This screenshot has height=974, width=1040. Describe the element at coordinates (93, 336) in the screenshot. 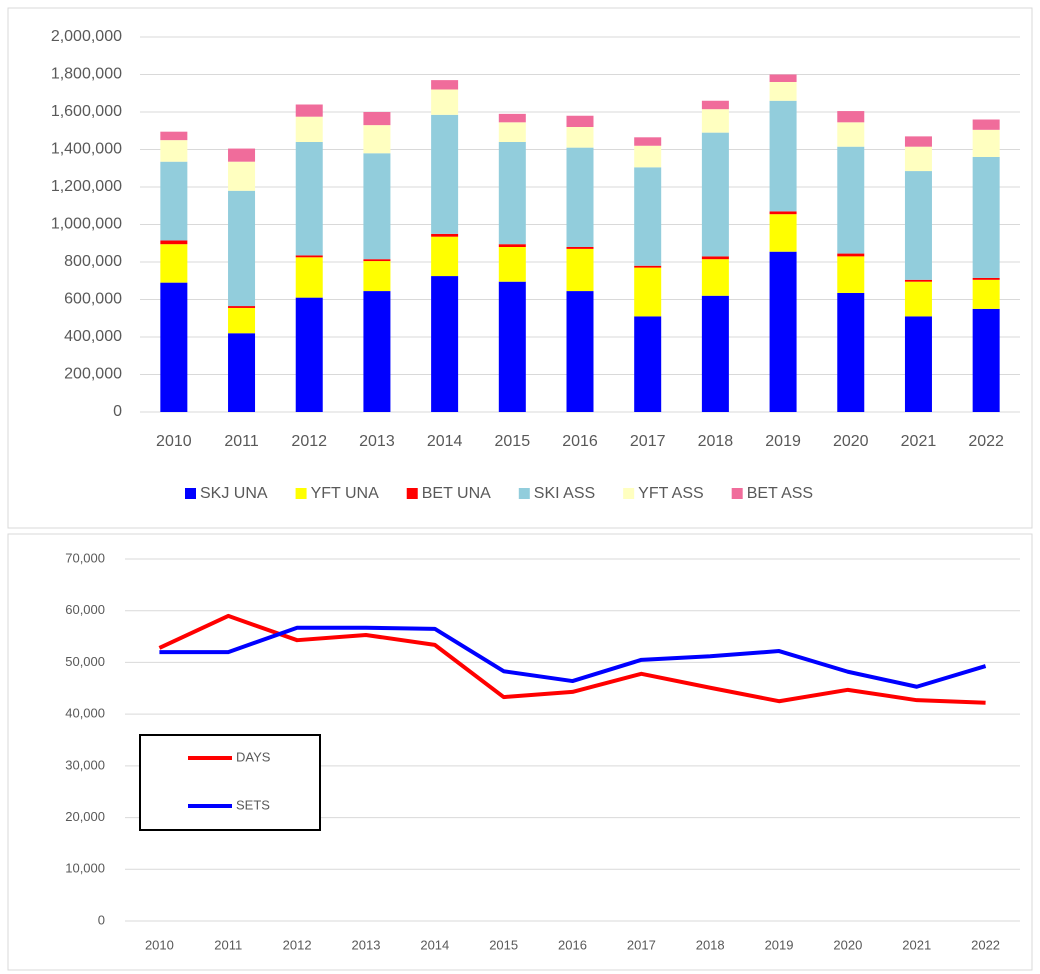

I see `y-tick-label: 400,000` at that location.